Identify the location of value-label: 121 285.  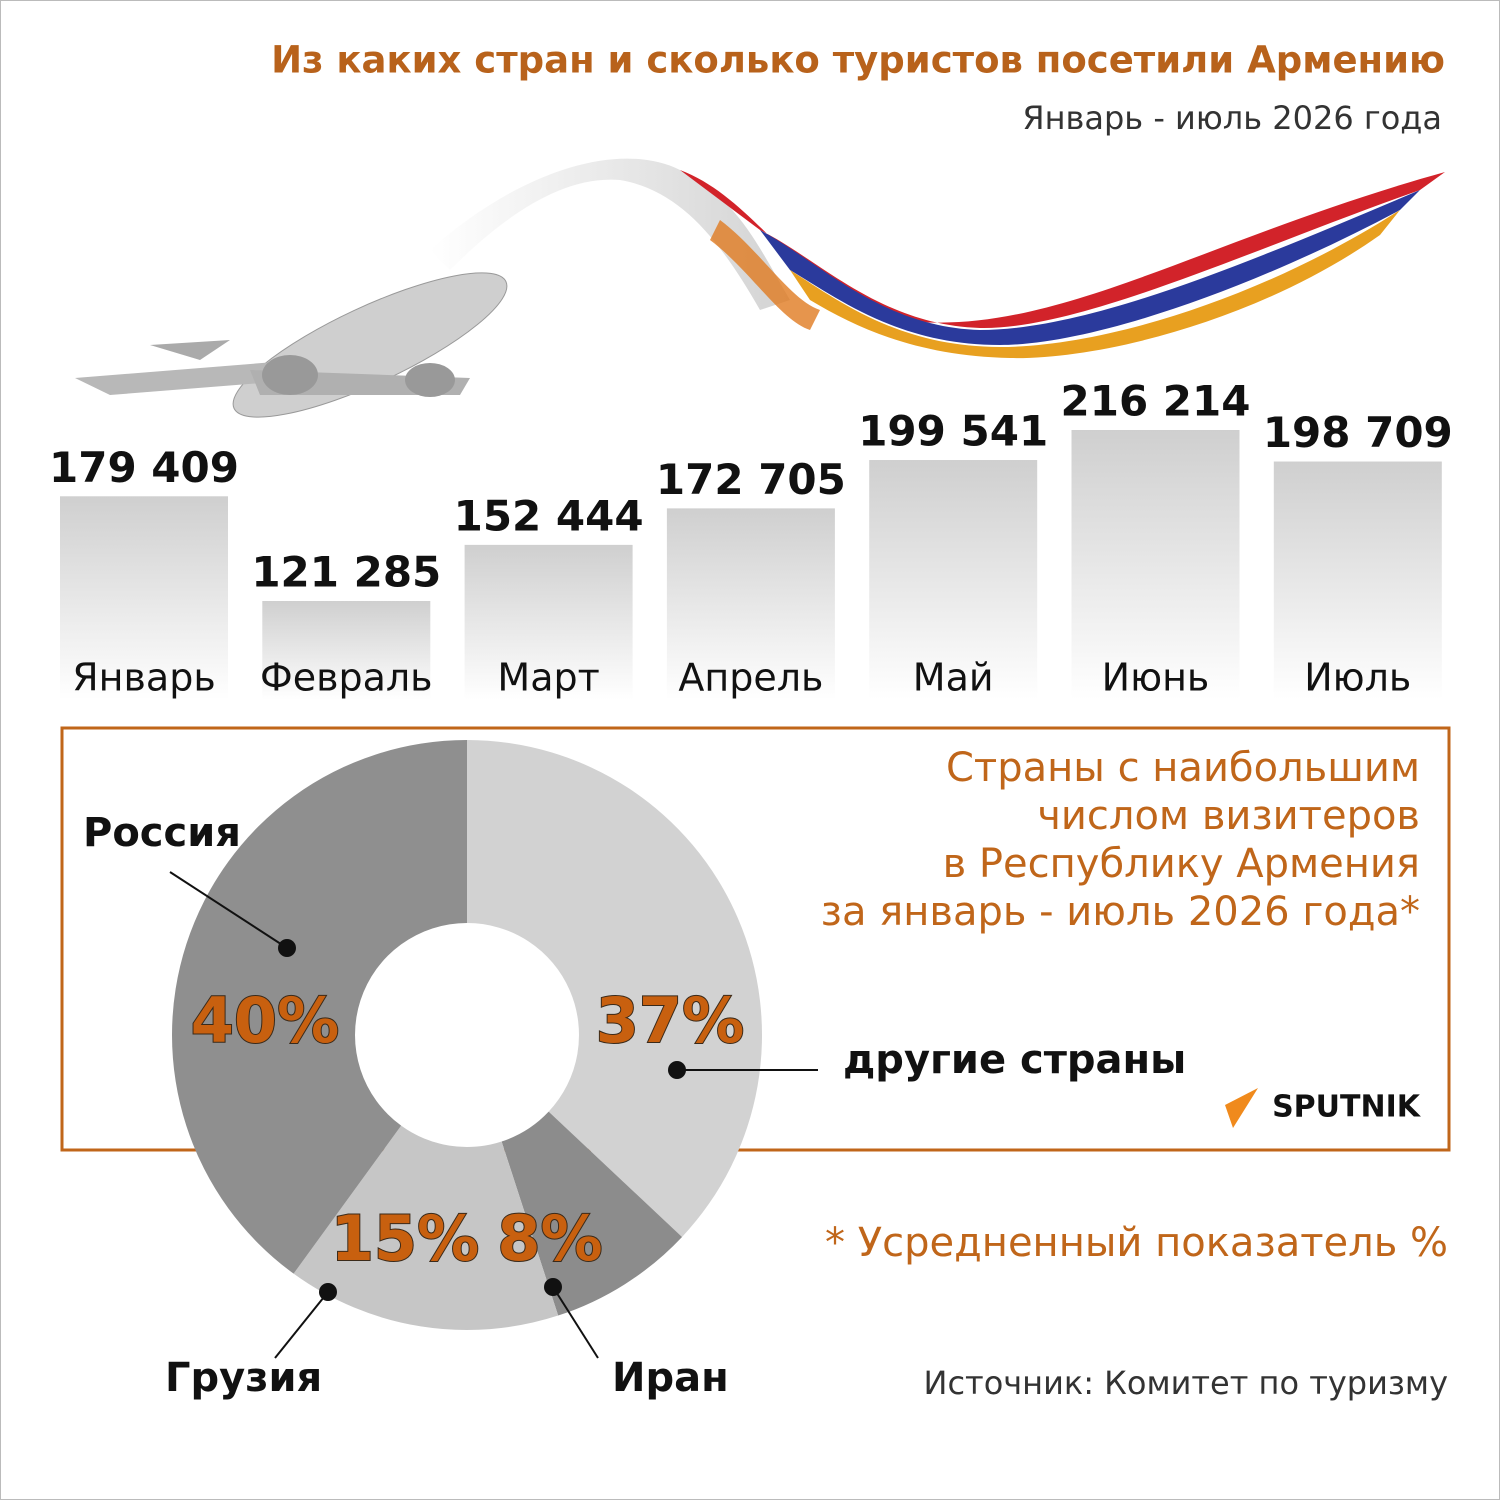
(346, 572).